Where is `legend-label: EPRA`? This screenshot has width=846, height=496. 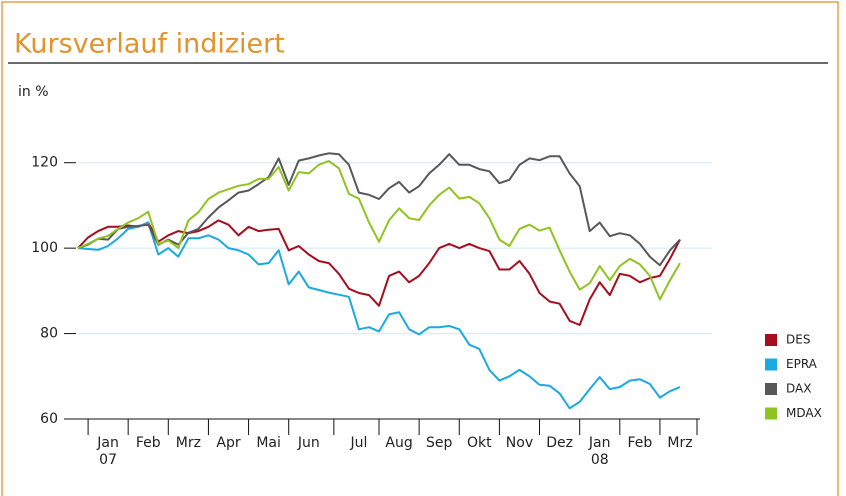
legend-label: EPRA is located at coordinates (802, 364).